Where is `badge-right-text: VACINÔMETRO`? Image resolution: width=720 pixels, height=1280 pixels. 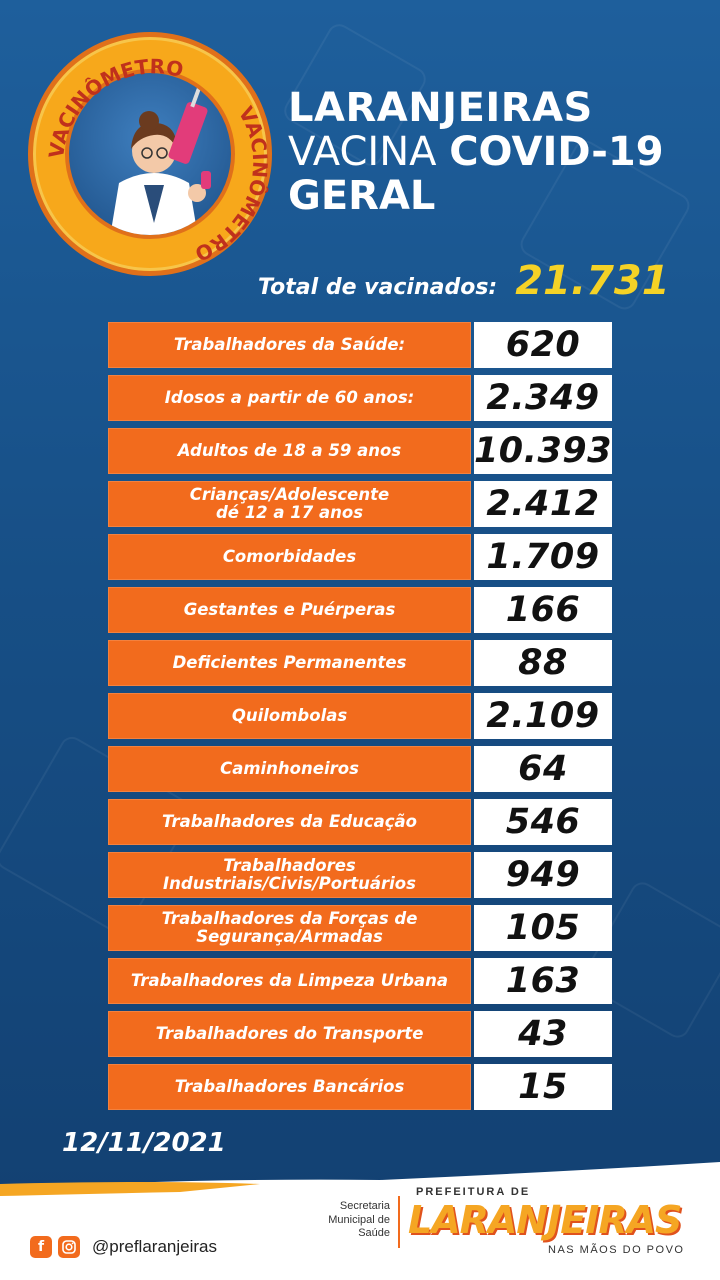
badge-right-text: VACINÔMETRO is located at coordinates (231, 184).